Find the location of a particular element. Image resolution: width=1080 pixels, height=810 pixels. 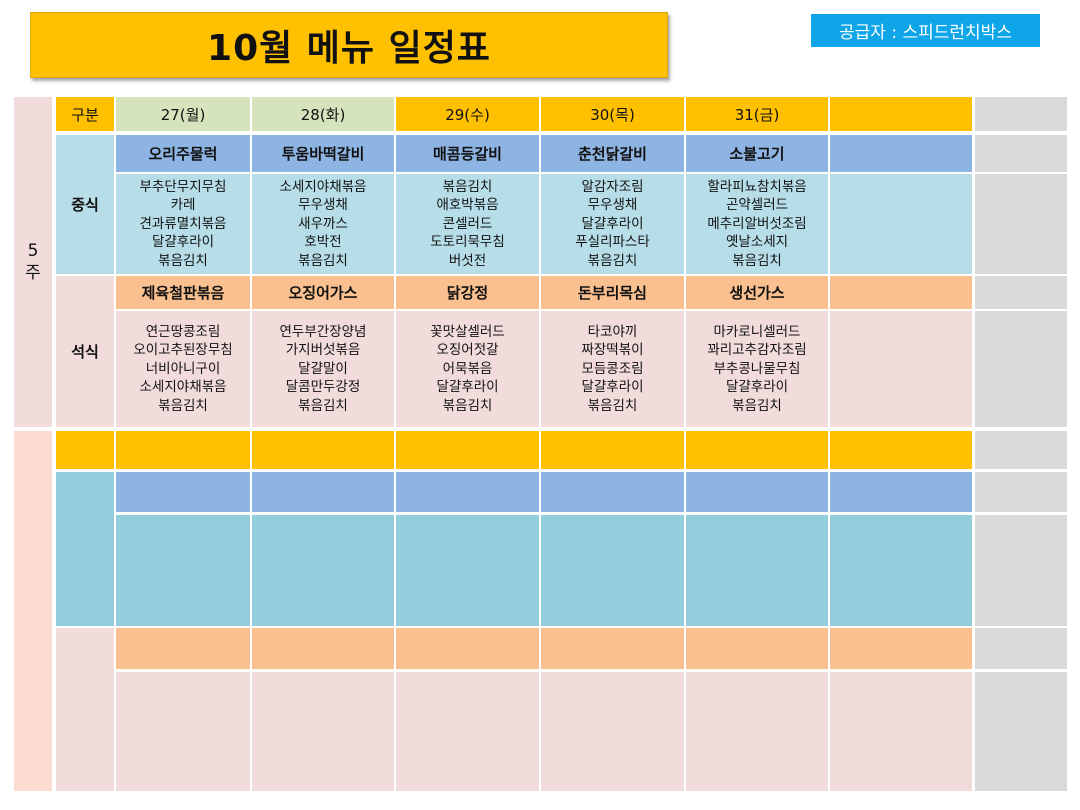

lunch-main-dish: 오리주물럭 is located at coordinates (183, 153).